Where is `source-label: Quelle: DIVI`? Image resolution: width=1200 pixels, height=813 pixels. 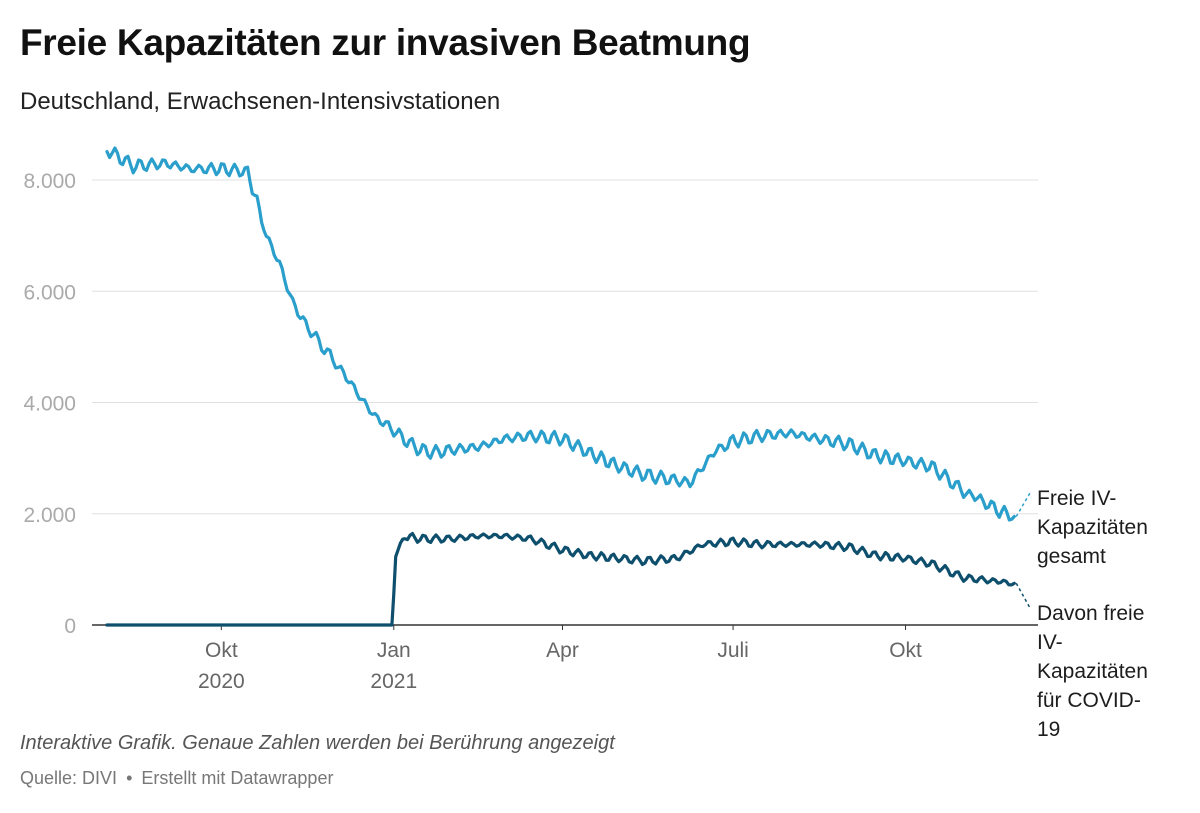
source-label: Quelle: DIVI is located at coordinates (69, 778).